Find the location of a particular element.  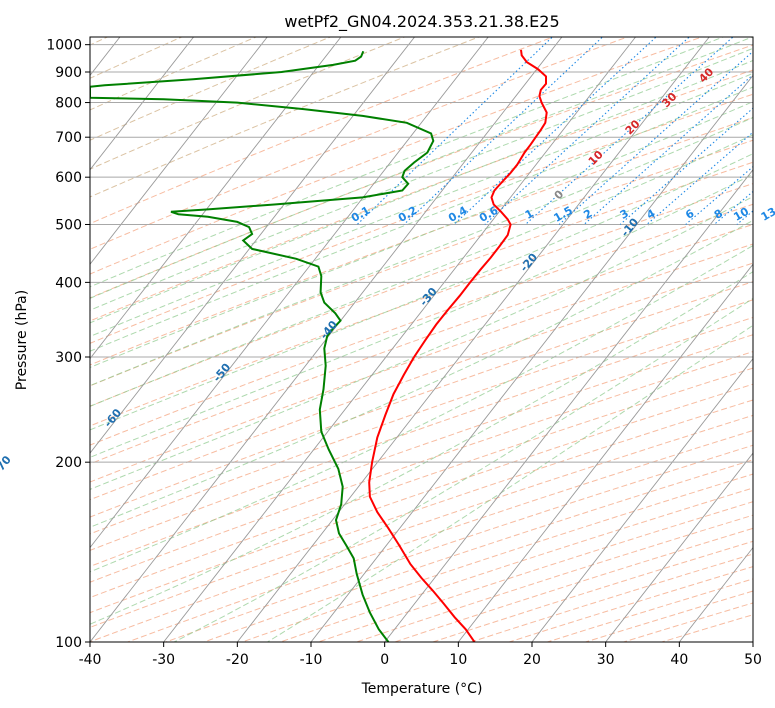

y-tick-label: 500 is located at coordinates (68, 225).